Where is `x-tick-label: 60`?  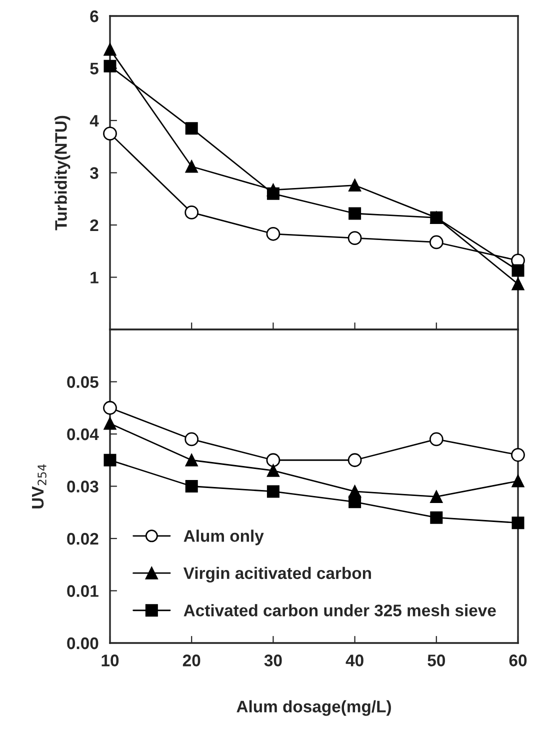
x-tick-label: 60 is located at coordinates (518, 660).